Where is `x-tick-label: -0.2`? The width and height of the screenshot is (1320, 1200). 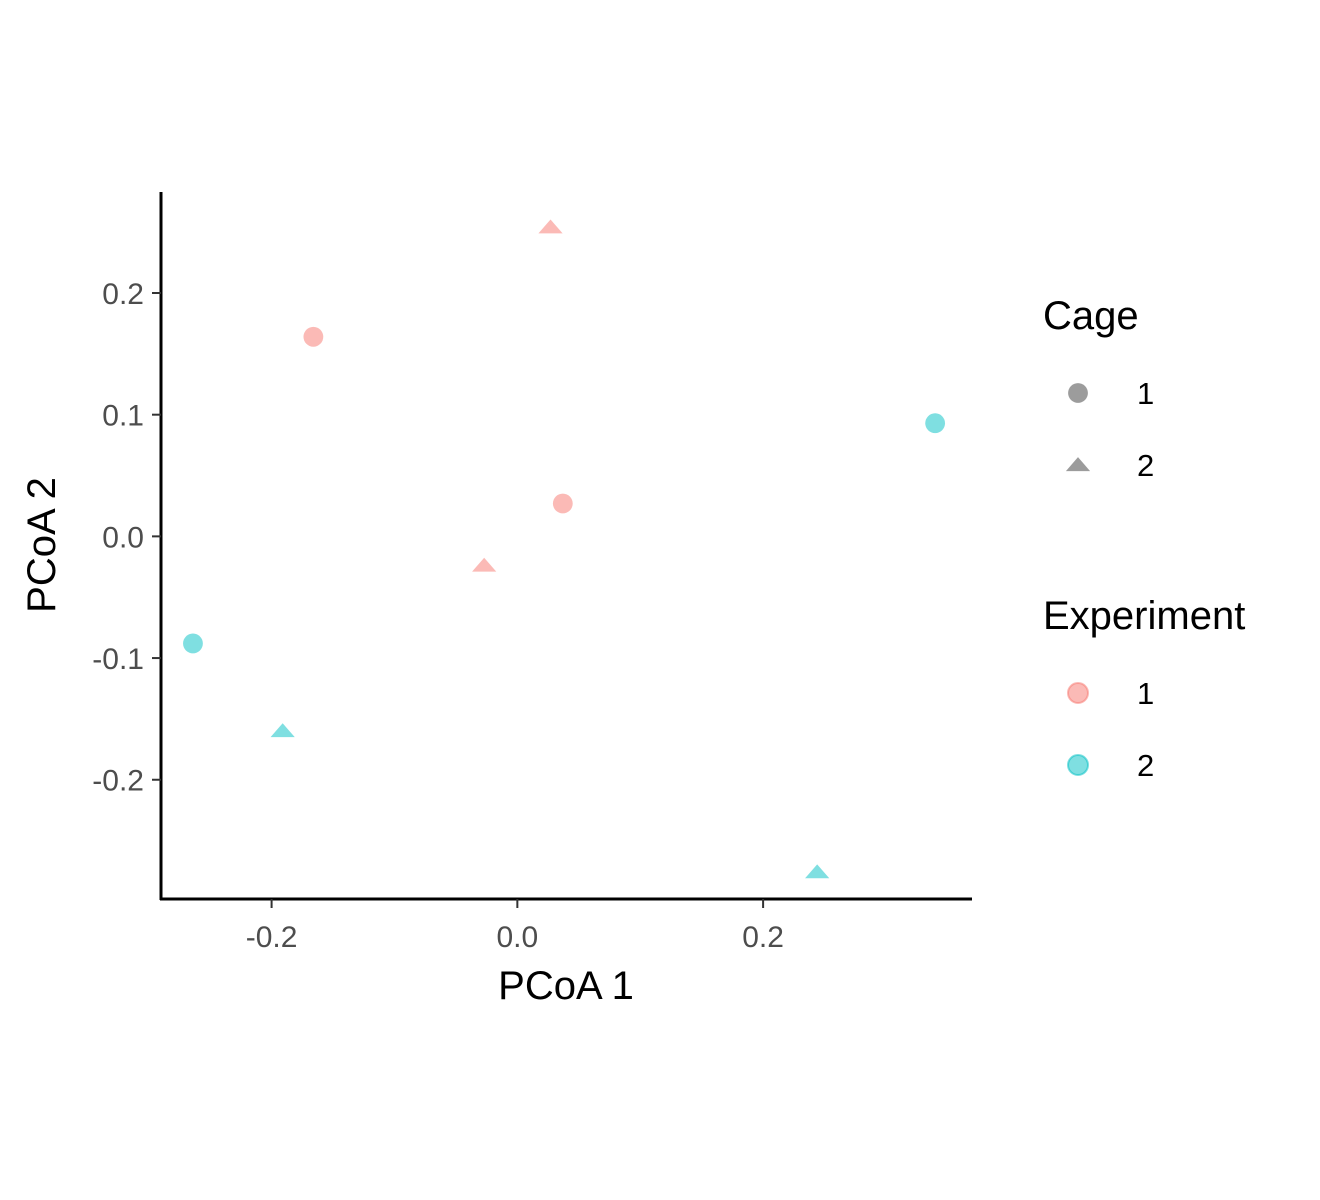
x-tick-label: -0.2 is located at coordinates (272, 937).